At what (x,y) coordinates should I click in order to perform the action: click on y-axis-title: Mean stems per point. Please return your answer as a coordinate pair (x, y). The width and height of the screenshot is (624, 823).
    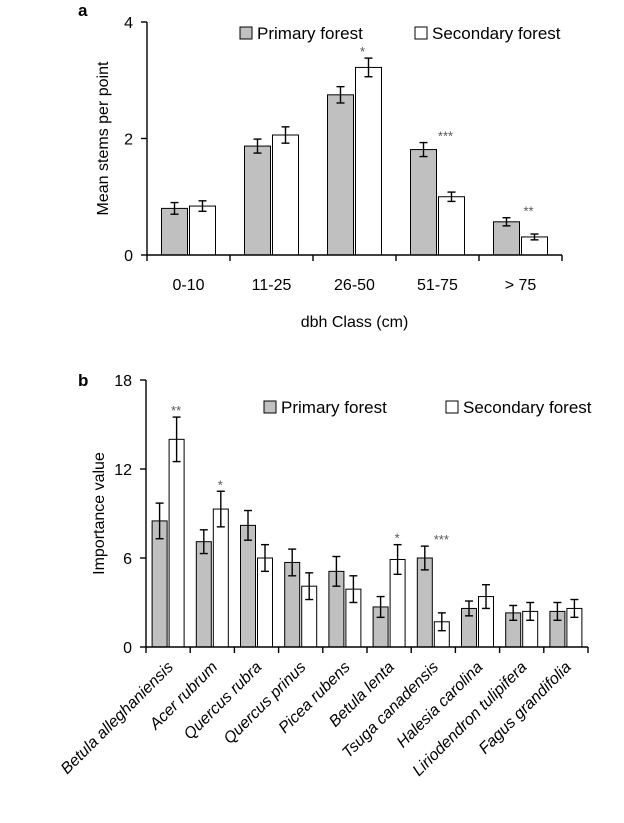
    Looking at the image, I should click on (103, 138).